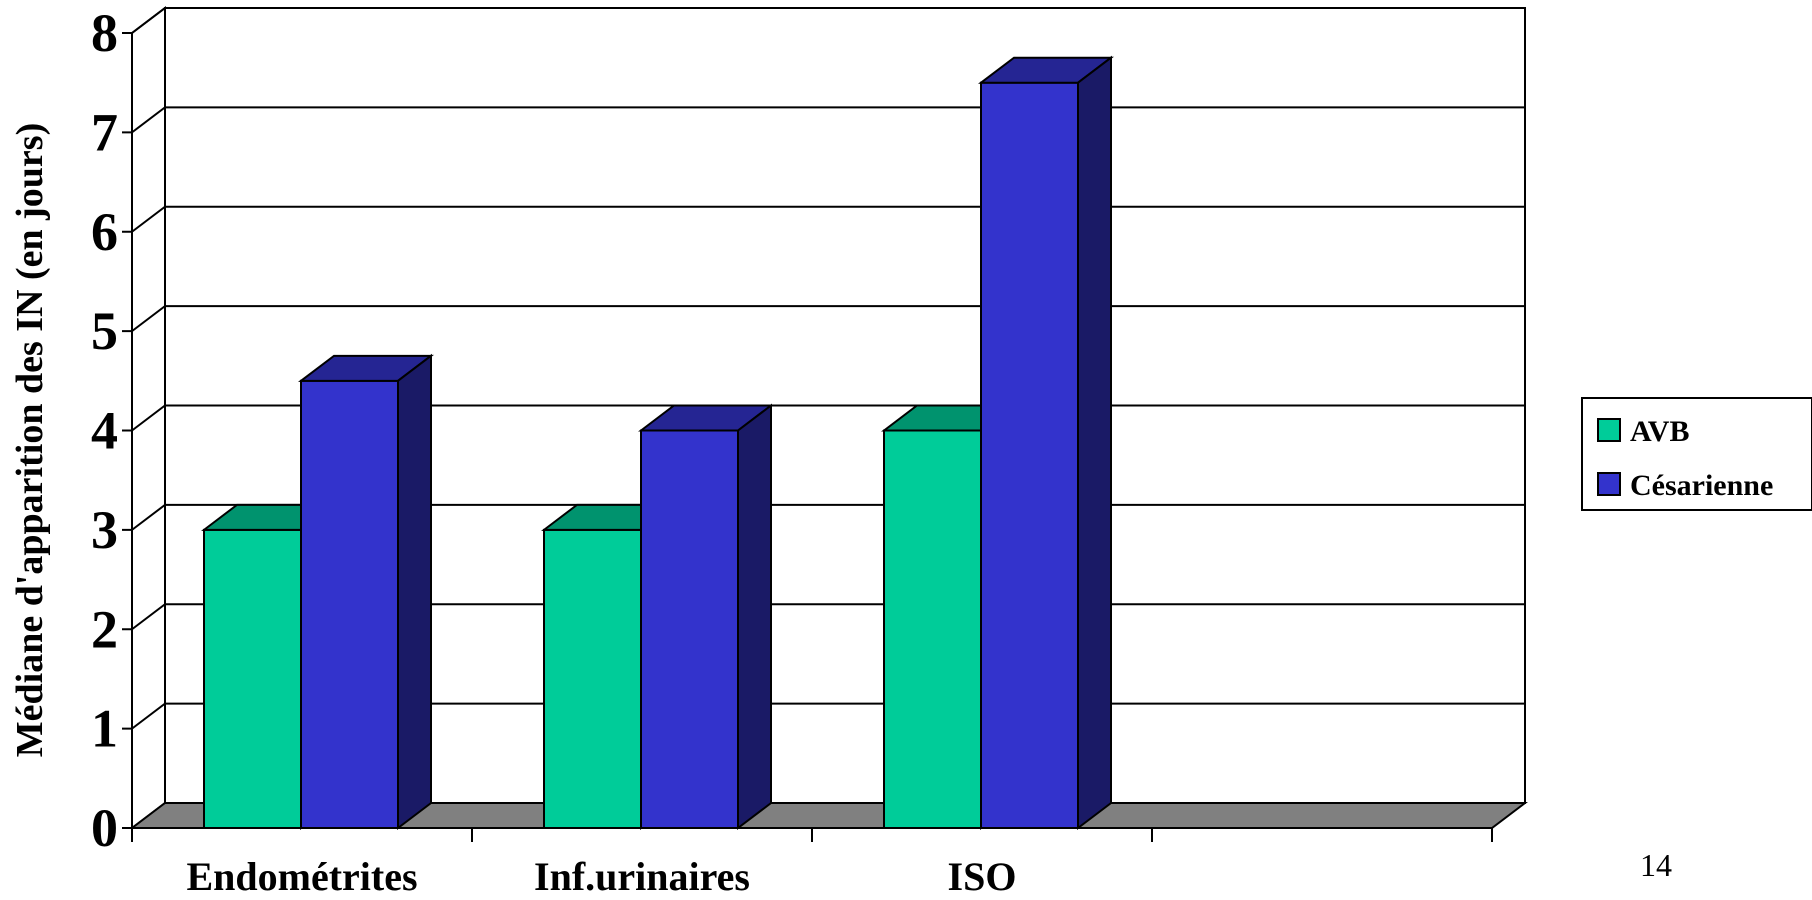 The height and width of the screenshot is (900, 1812). What do you see at coordinates (104, 33) in the screenshot?
I see `y-tick-label: 8` at bounding box center [104, 33].